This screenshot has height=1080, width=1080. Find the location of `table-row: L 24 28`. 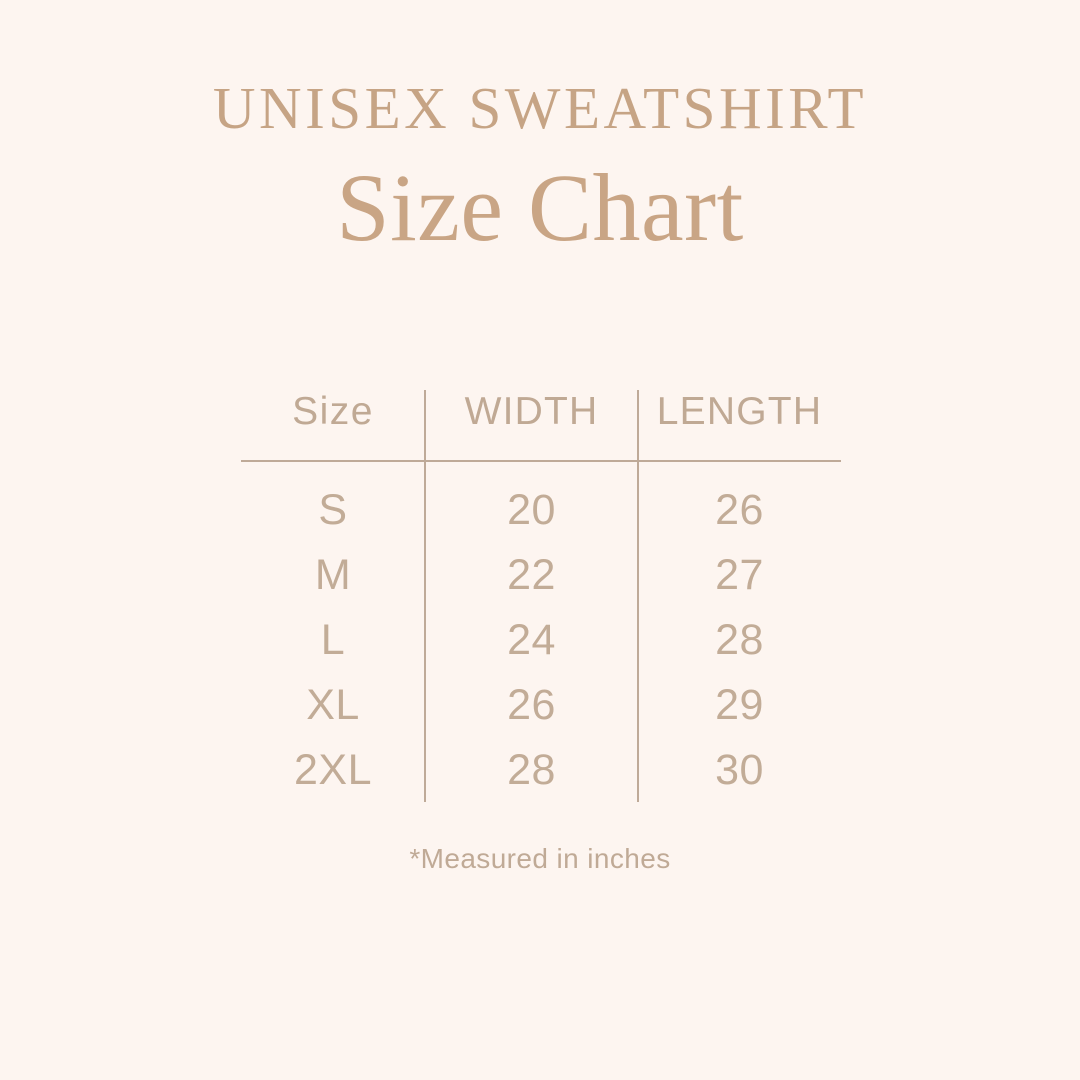

table-row: L 24 28 is located at coordinates (541, 640).